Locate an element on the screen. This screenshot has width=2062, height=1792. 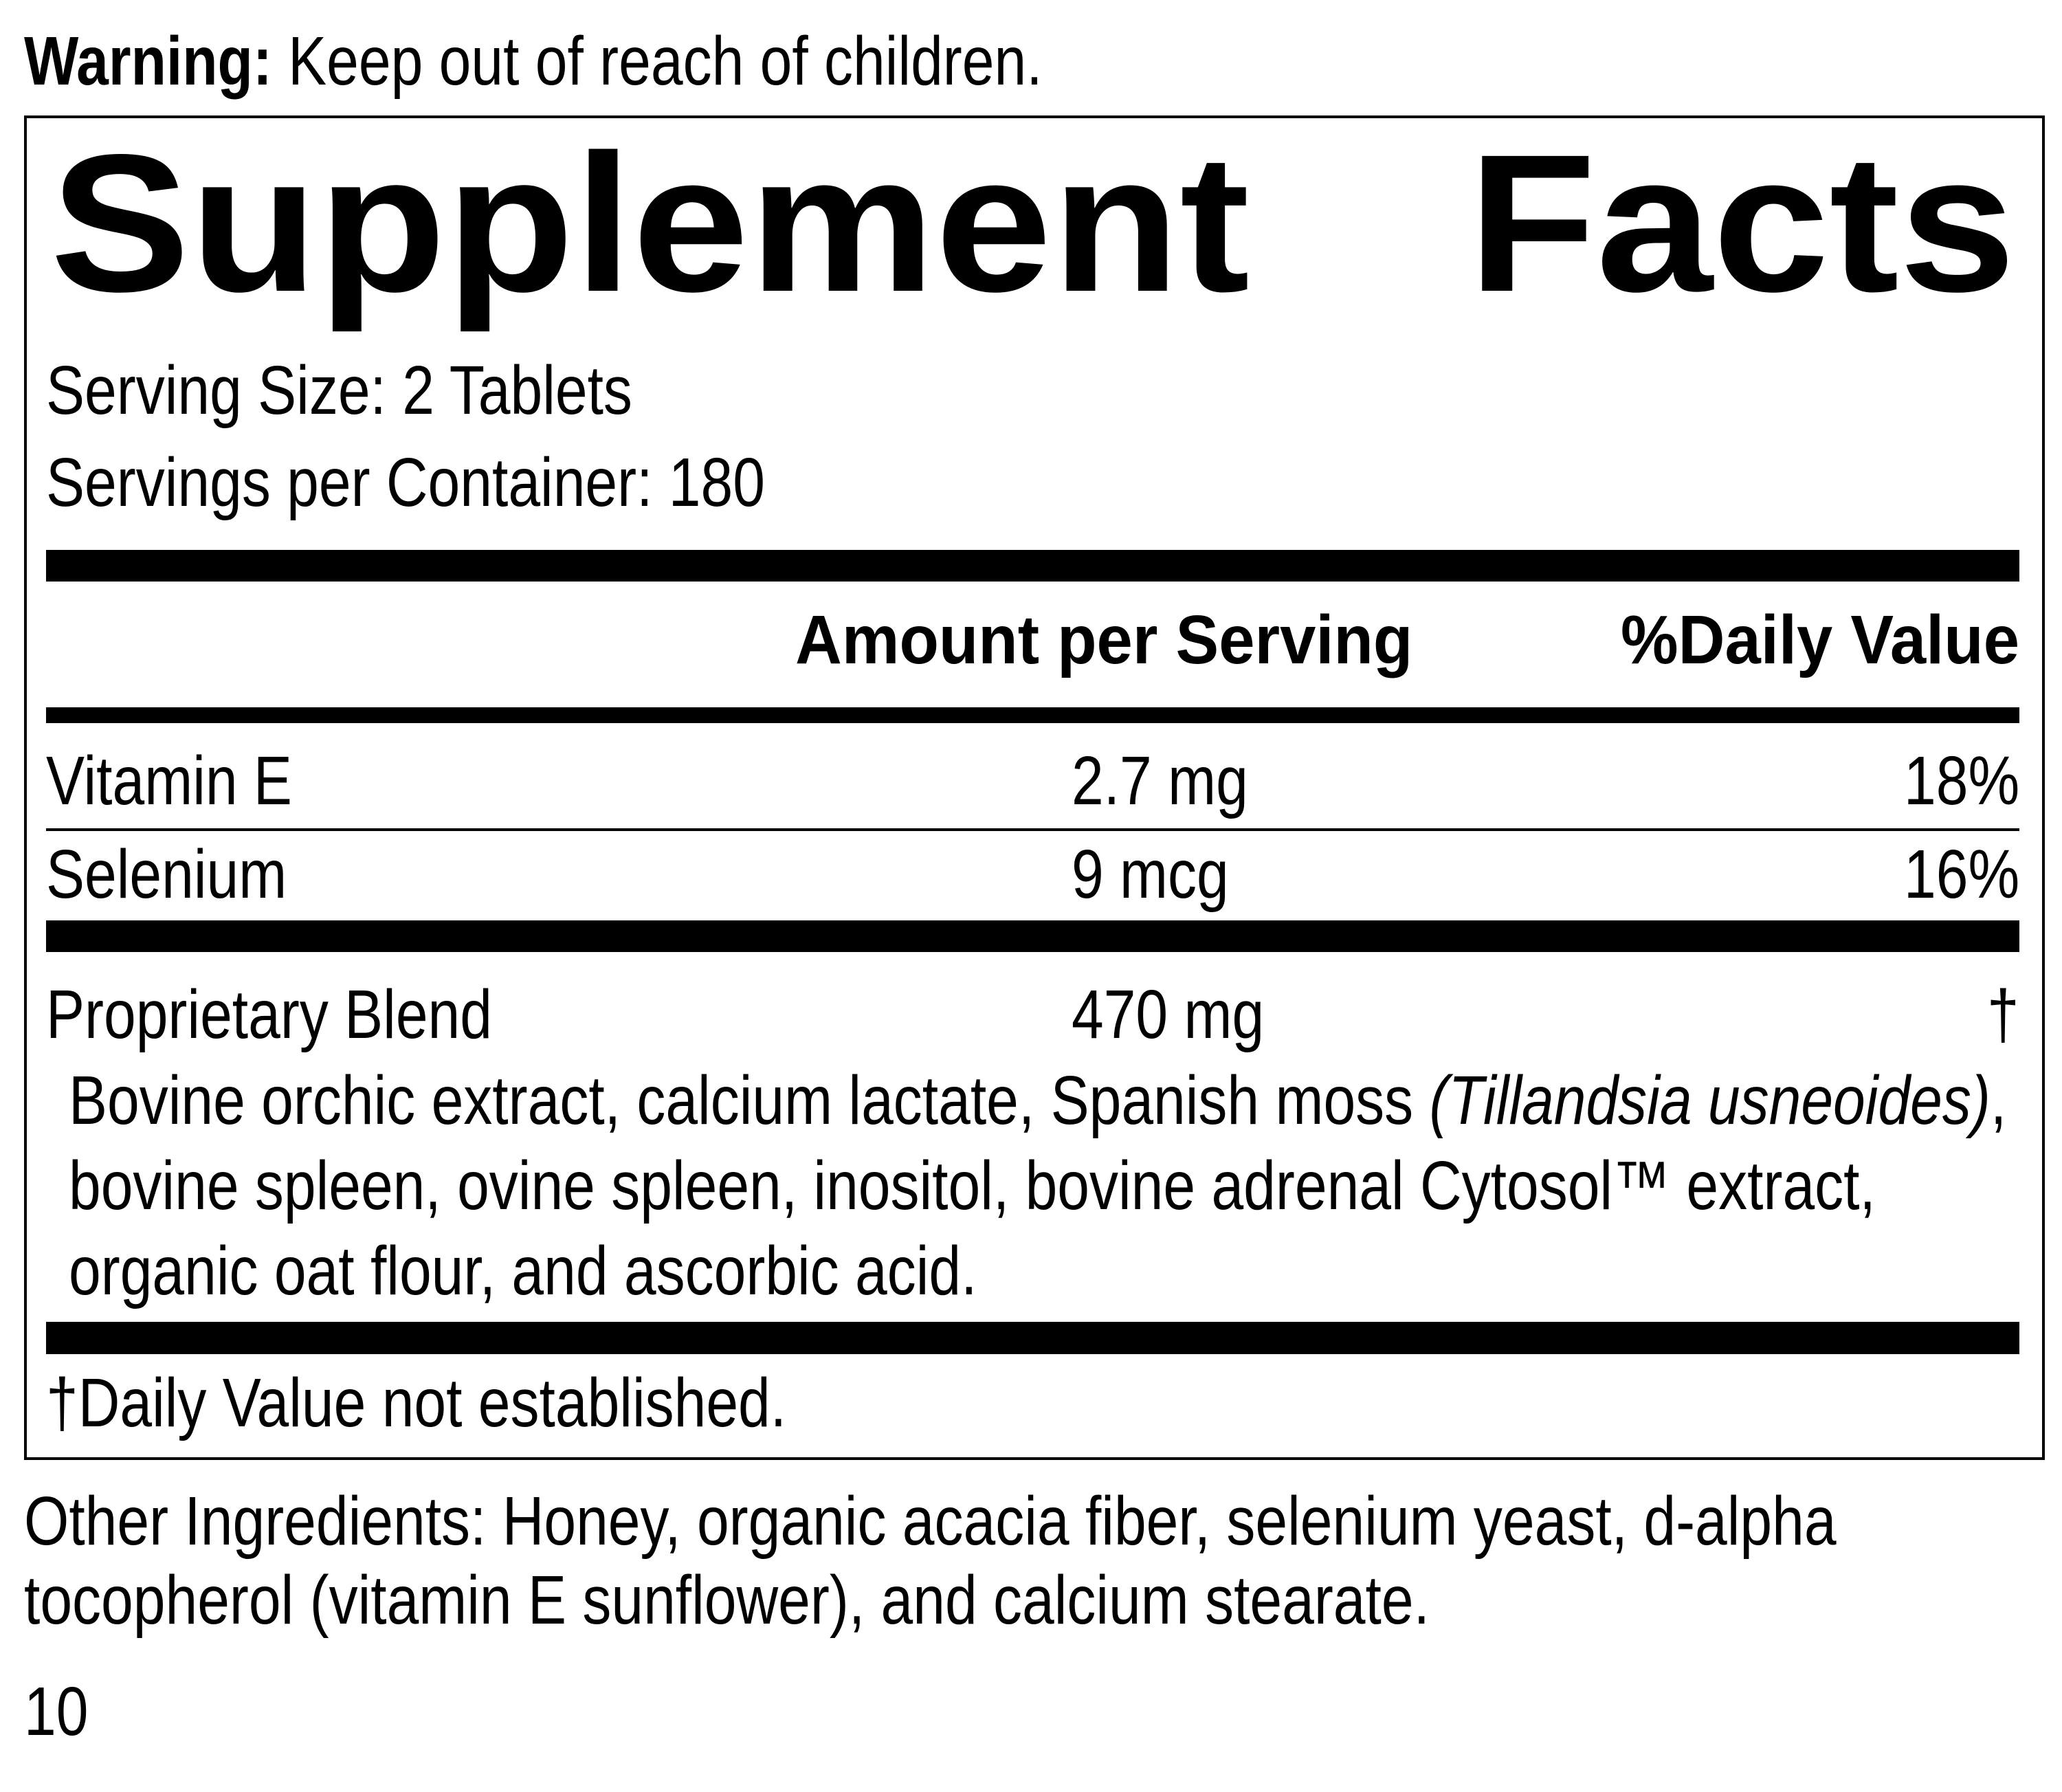
warning-text: Warning: Keep out of reach of children. is located at coordinates (630, 62).